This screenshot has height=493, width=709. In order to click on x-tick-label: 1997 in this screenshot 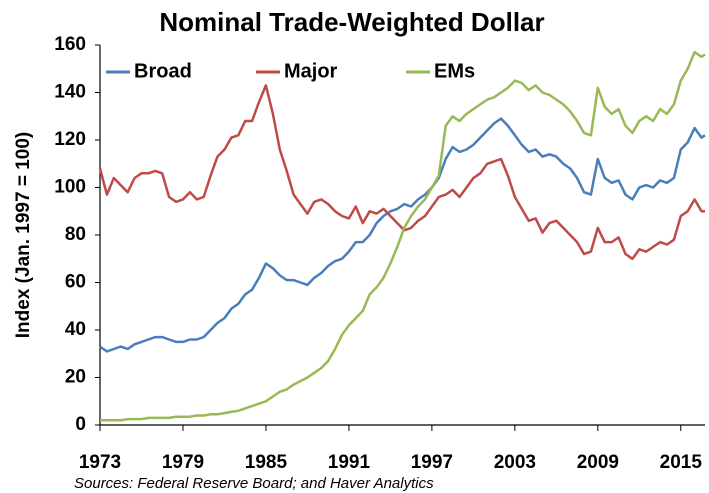, I will do `click(432, 462)`.